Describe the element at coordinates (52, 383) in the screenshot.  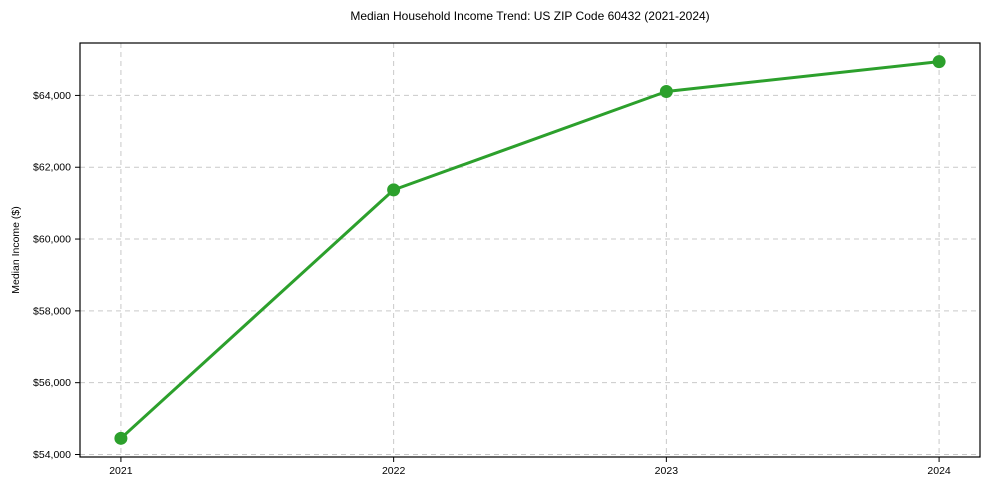
I see `y-tick-label: $56,000` at that location.